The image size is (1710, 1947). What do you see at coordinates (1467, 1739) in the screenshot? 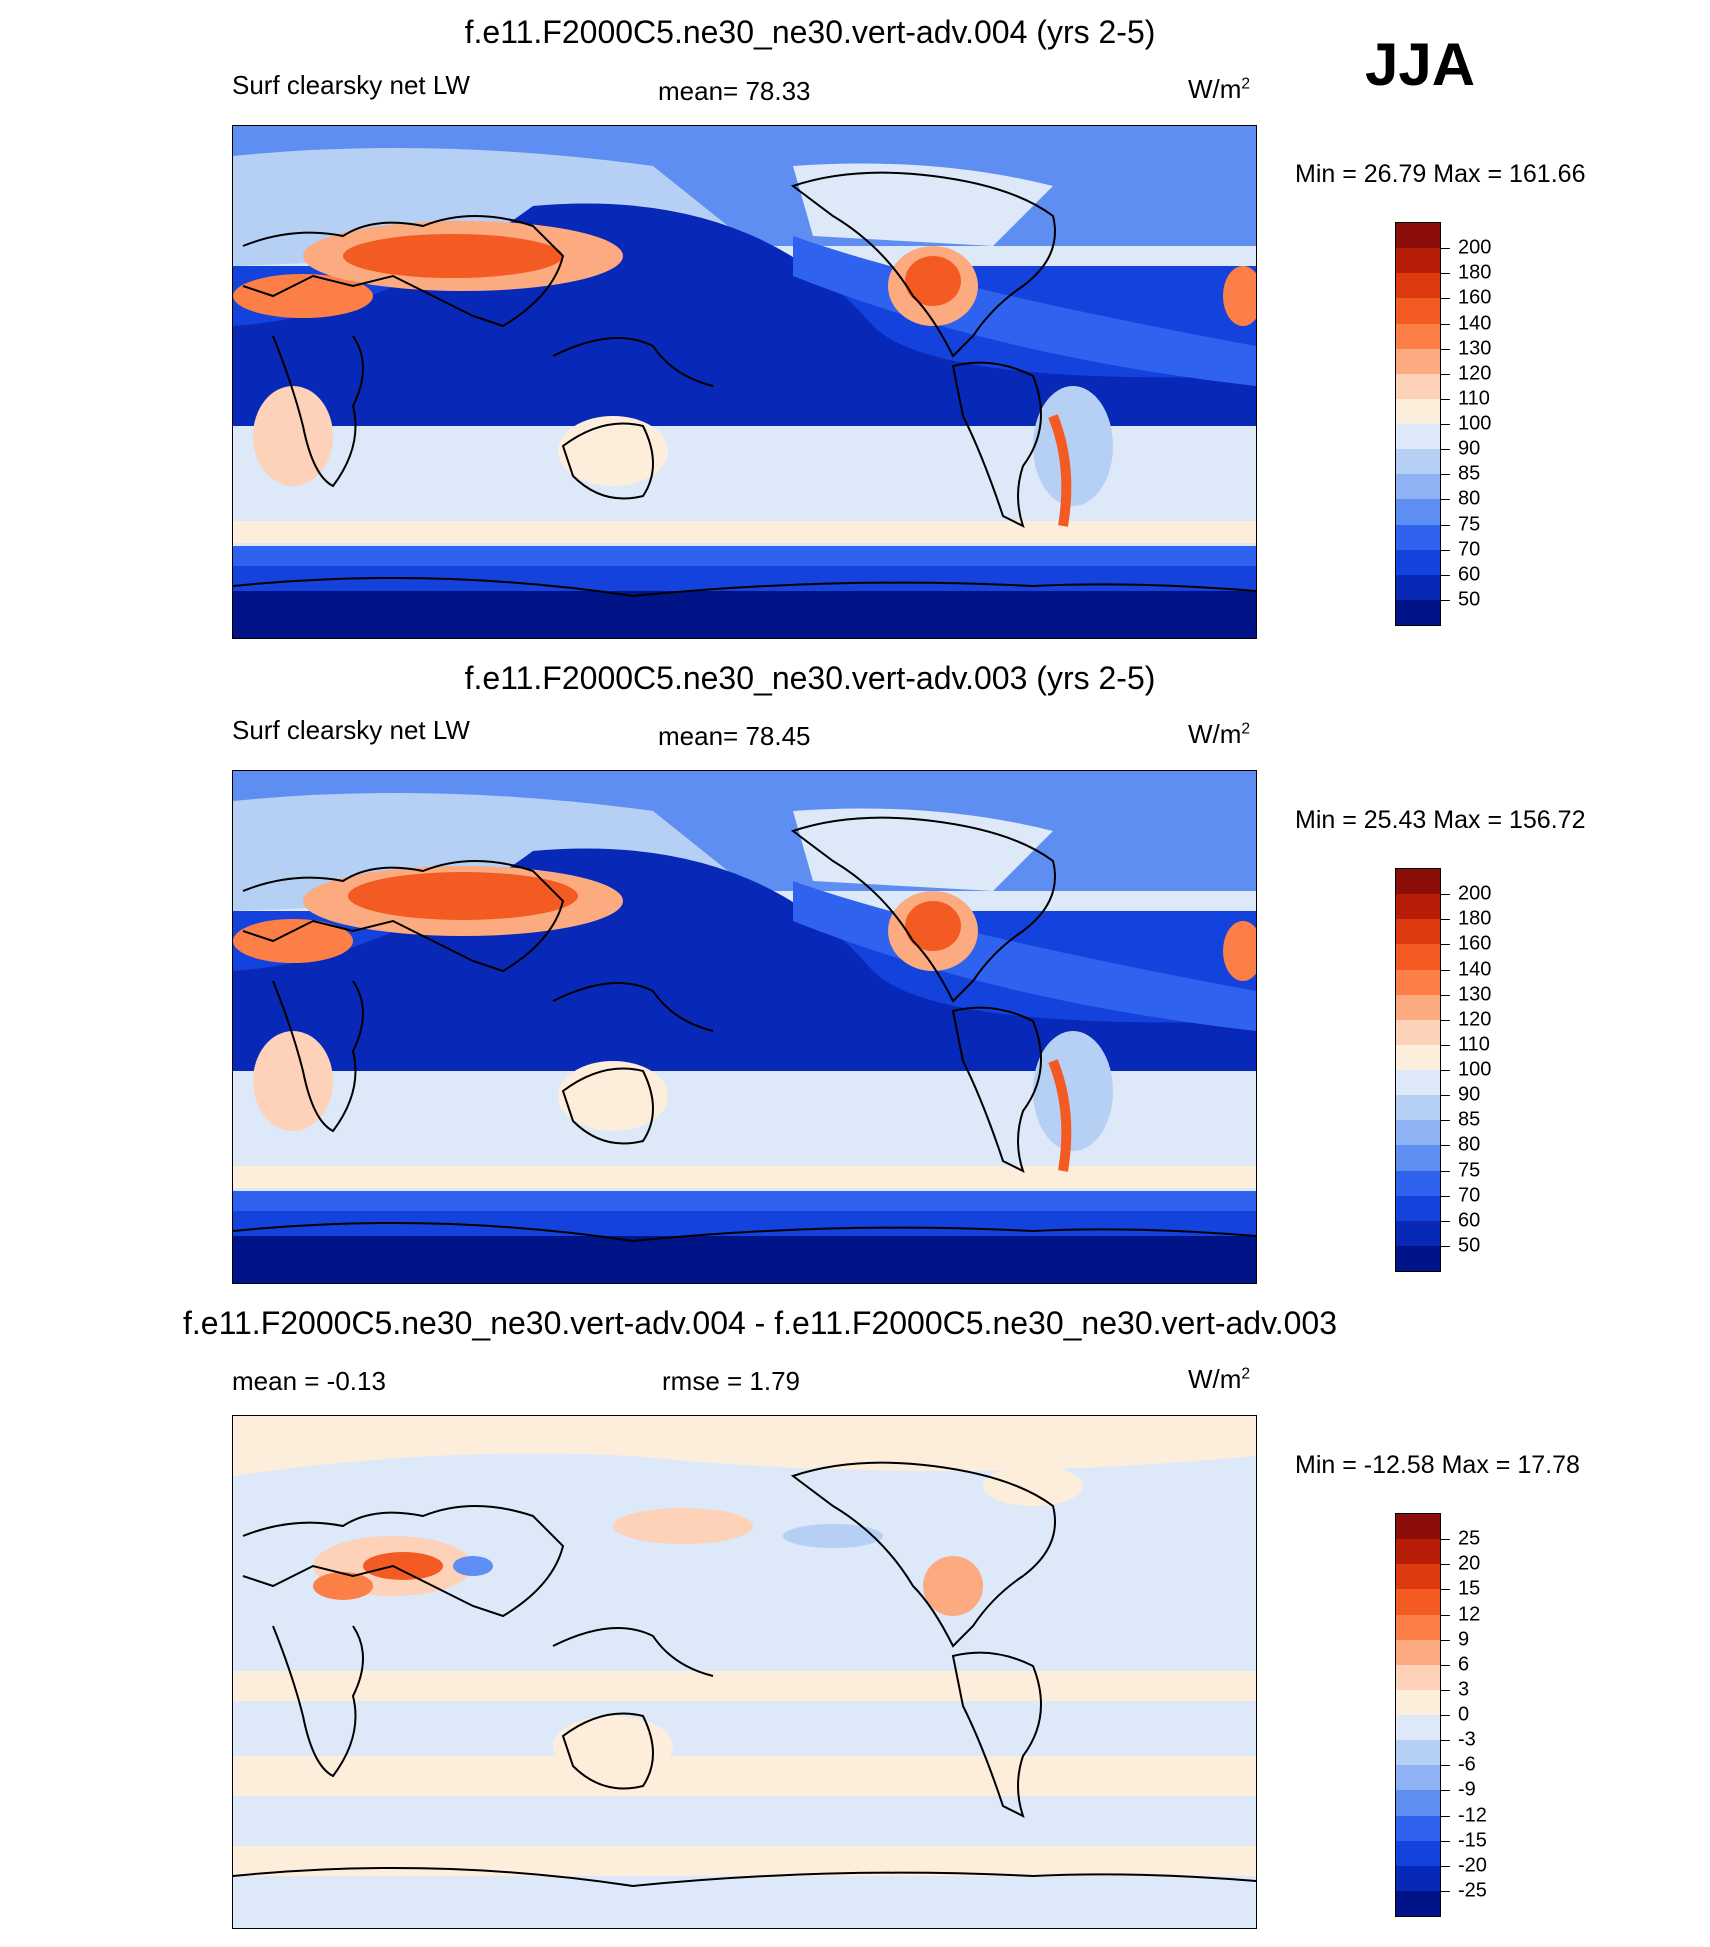
I see `colorbar-tick-label: -3` at bounding box center [1467, 1739].